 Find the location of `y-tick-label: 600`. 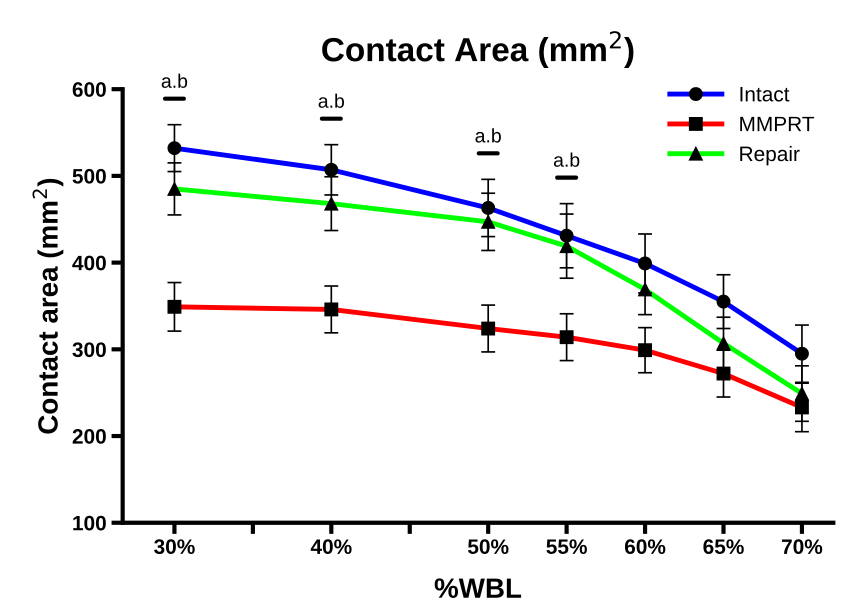

y-tick-label: 600 is located at coordinates (89, 89).